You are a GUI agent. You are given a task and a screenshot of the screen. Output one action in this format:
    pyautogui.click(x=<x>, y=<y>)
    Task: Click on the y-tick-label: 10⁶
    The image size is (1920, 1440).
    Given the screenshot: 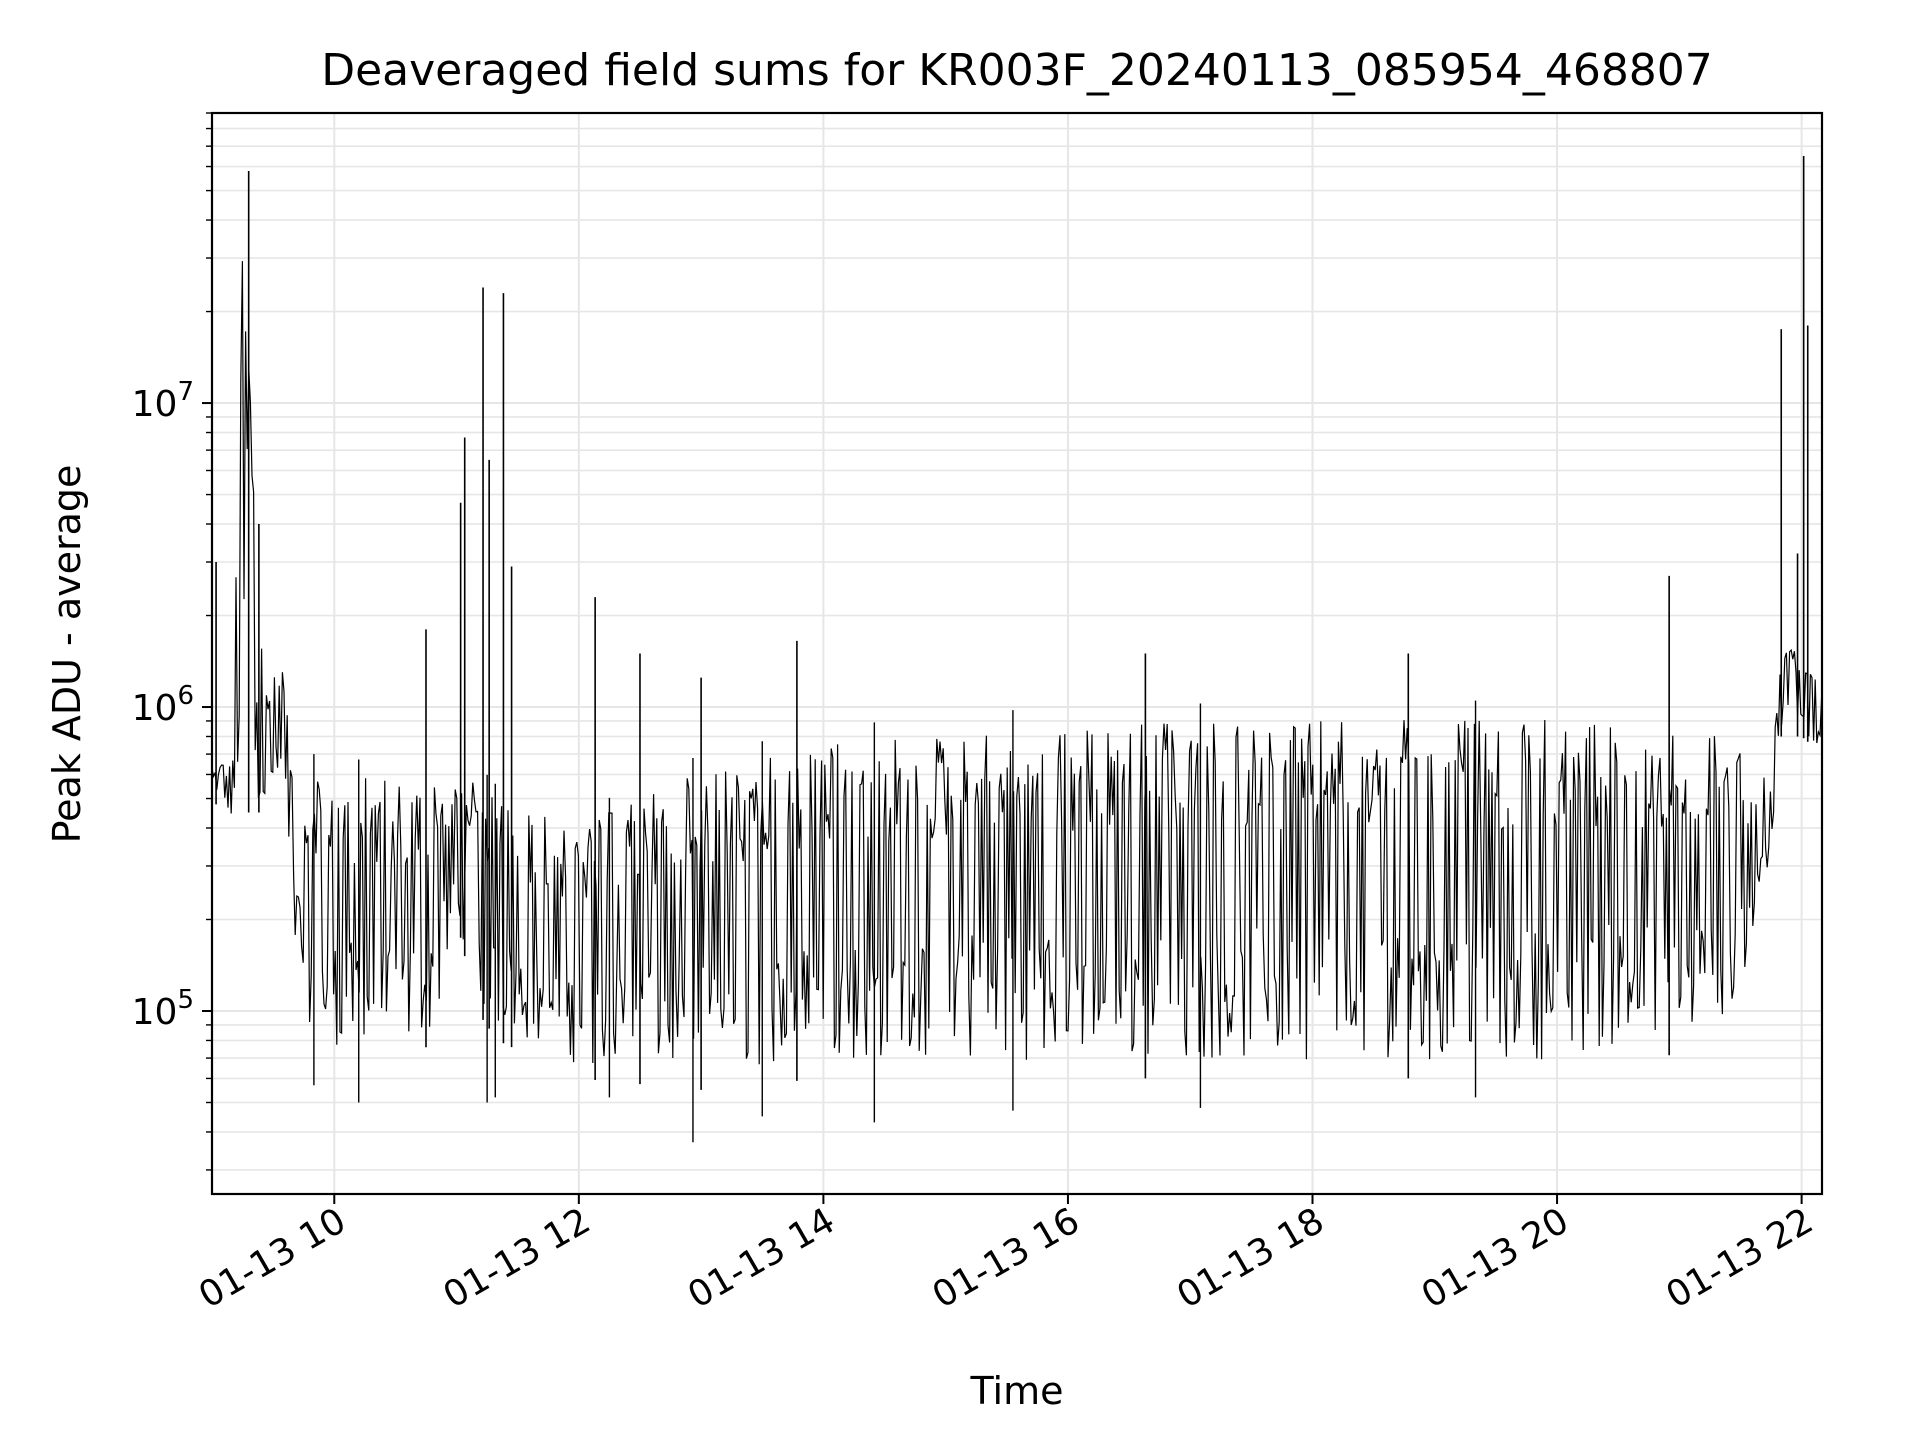 What is the action you would take?
    pyautogui.click(x=163, y=705)
    